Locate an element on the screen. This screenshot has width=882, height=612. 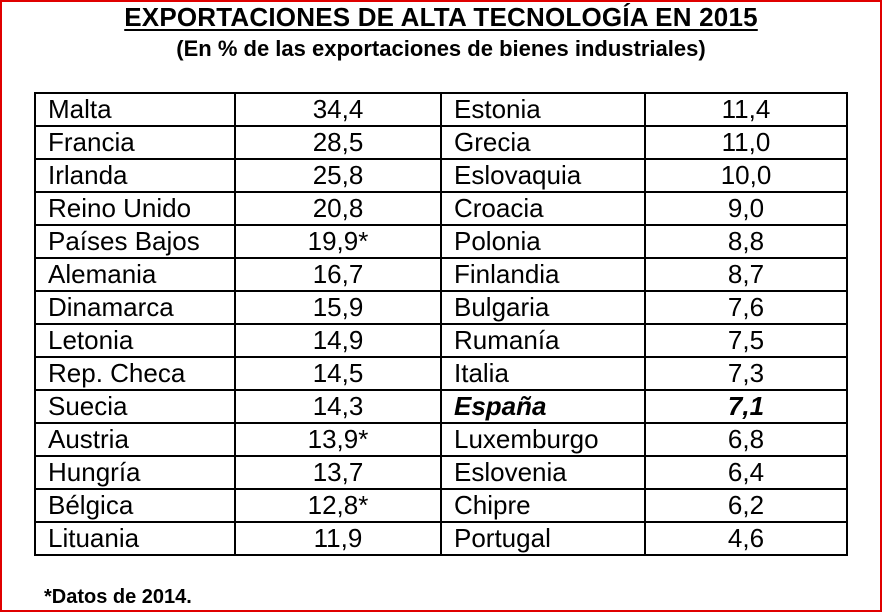
country-cell: Grecia is located at coordinates (543, 142).